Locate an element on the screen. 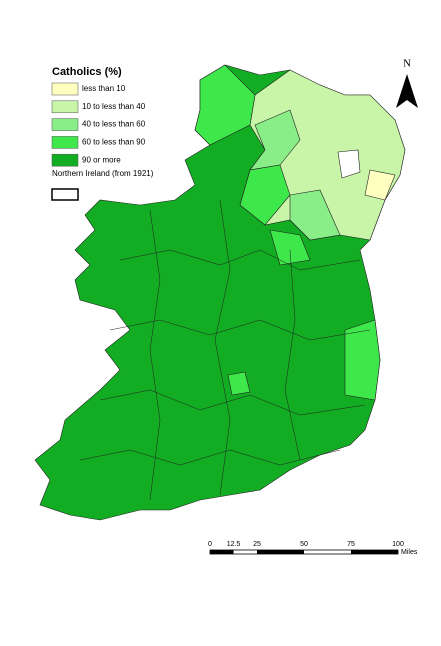  scale-bar: Miles 0 12.5 25 50 75 100 is located at coordinates (313, 548).